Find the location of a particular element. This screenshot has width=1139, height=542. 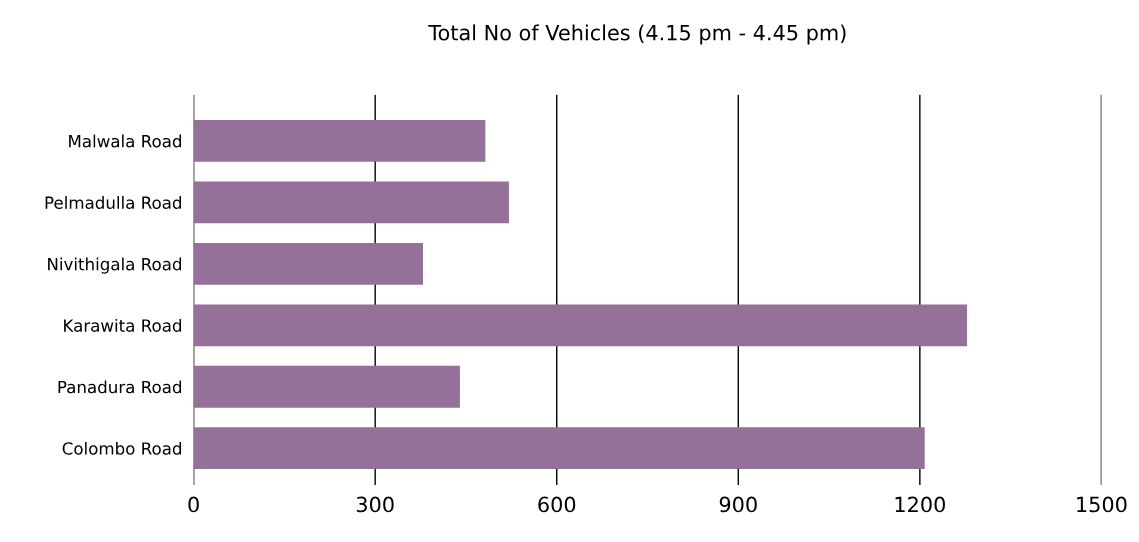

x-tick-label: 600 is located at coordinates (557, 504).